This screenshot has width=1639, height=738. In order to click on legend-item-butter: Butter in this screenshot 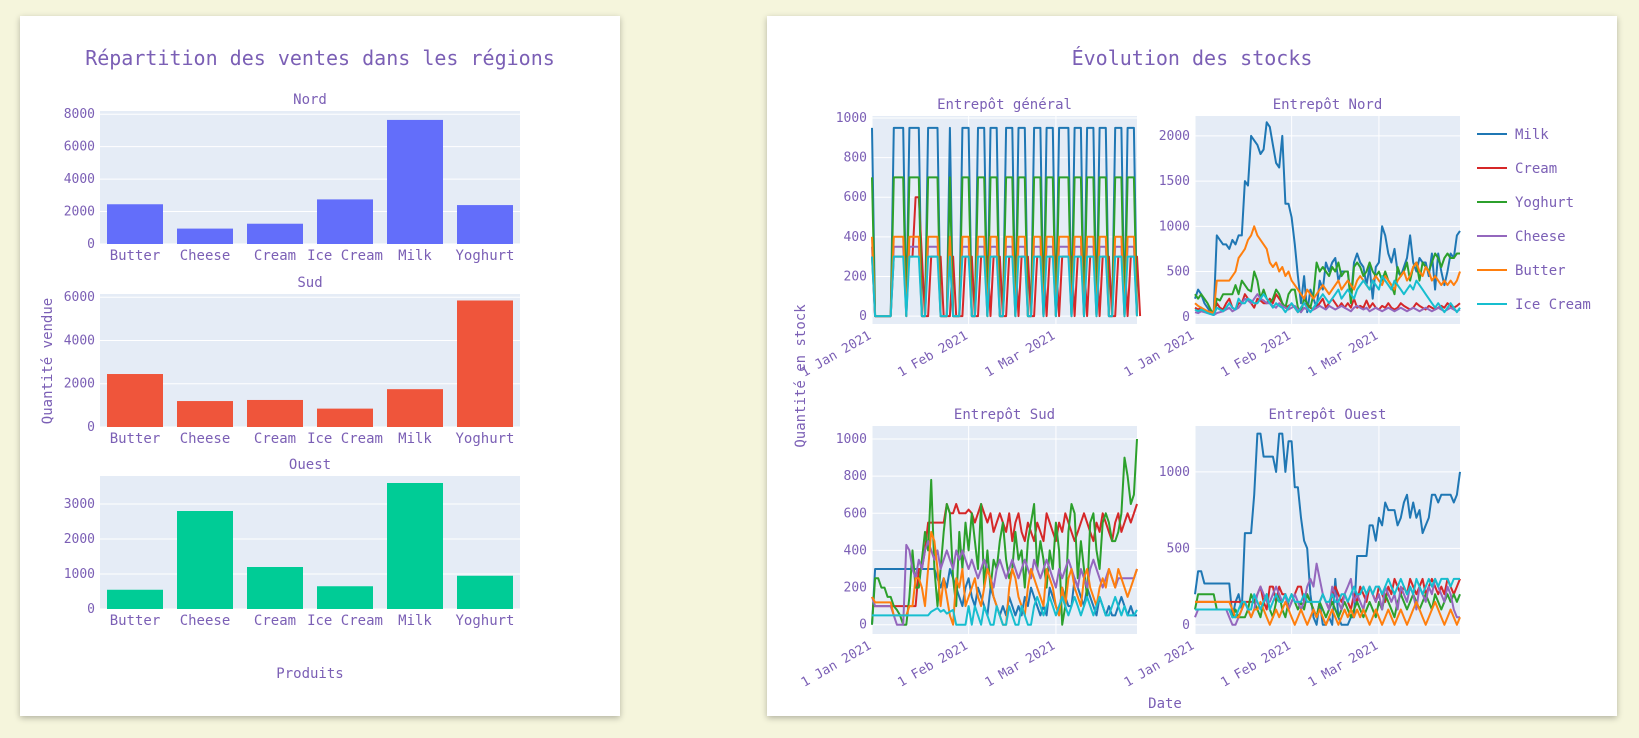, I will do `click(1521, 271)`.